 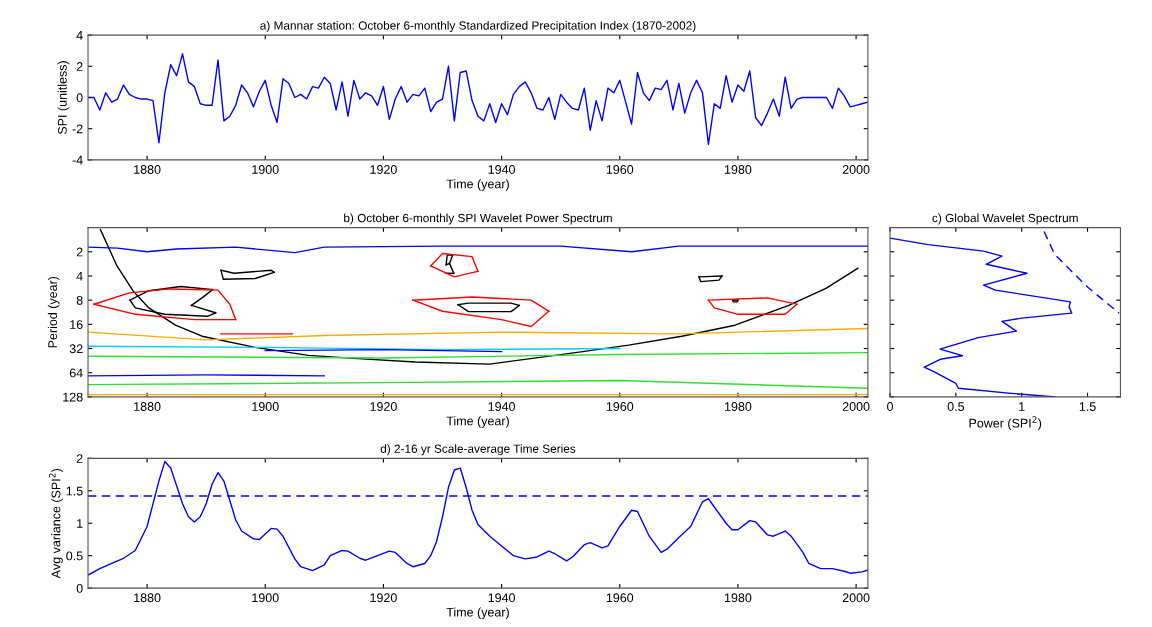 What do you see at coordinates (74, 491) in the screenshot?
I see `y-tick-label: 1.5` at bounding box center [74, 491].